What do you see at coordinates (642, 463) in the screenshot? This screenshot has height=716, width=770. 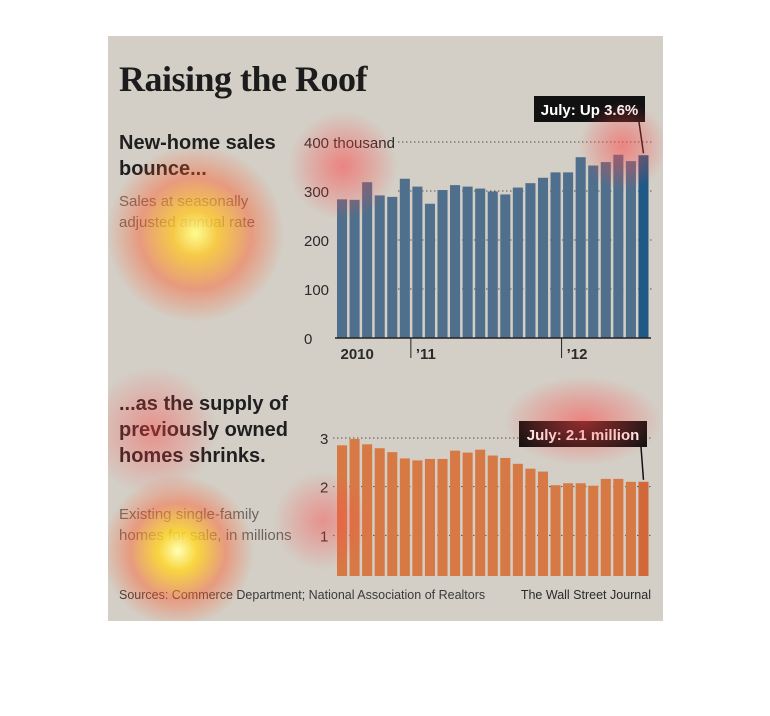 I see `supply-annotation-leader` at bounding box center [642, 463].